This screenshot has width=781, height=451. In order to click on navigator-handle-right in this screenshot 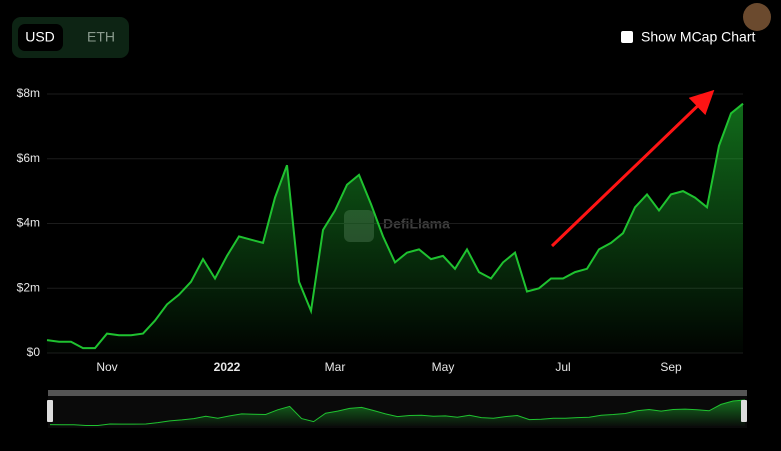, I will do `click(744, 411)`.